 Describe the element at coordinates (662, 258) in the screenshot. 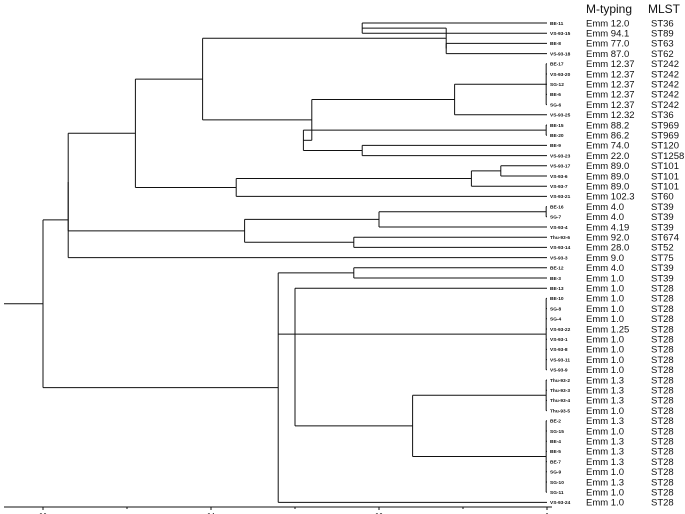

I see `mlst-value: ST75` at that location.